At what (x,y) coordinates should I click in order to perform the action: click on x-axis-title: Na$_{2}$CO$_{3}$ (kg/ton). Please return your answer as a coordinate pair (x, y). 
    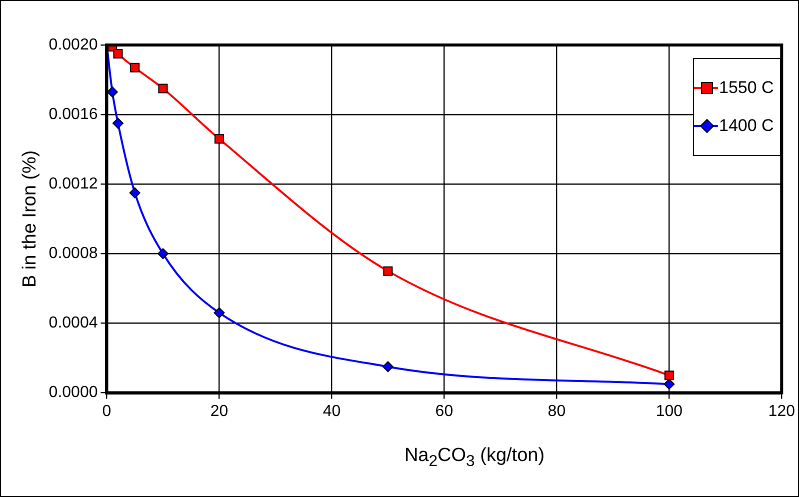
    Looking at the image, I should click on (474, 458).